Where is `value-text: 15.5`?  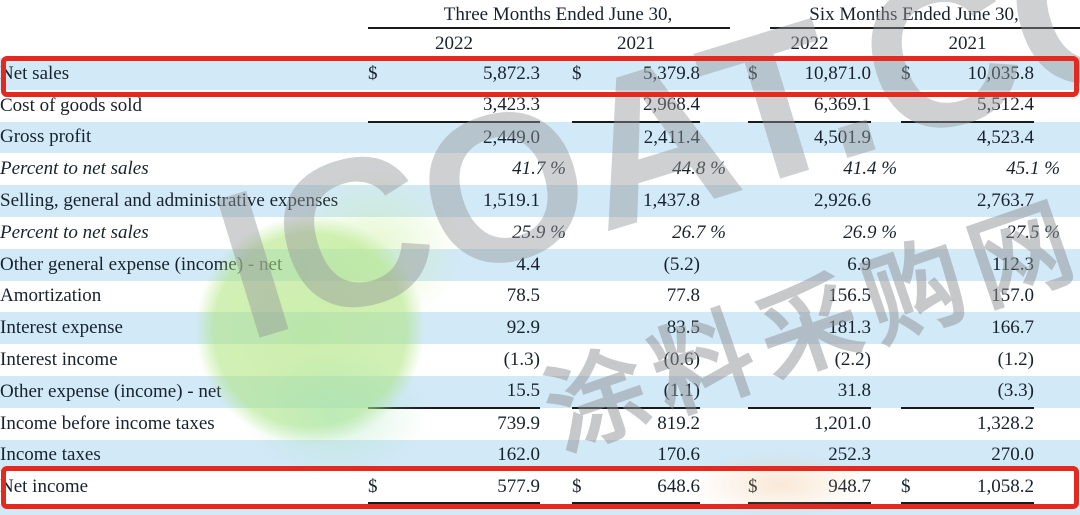
value-text: 15.5 is located at coordinates (523, 391).